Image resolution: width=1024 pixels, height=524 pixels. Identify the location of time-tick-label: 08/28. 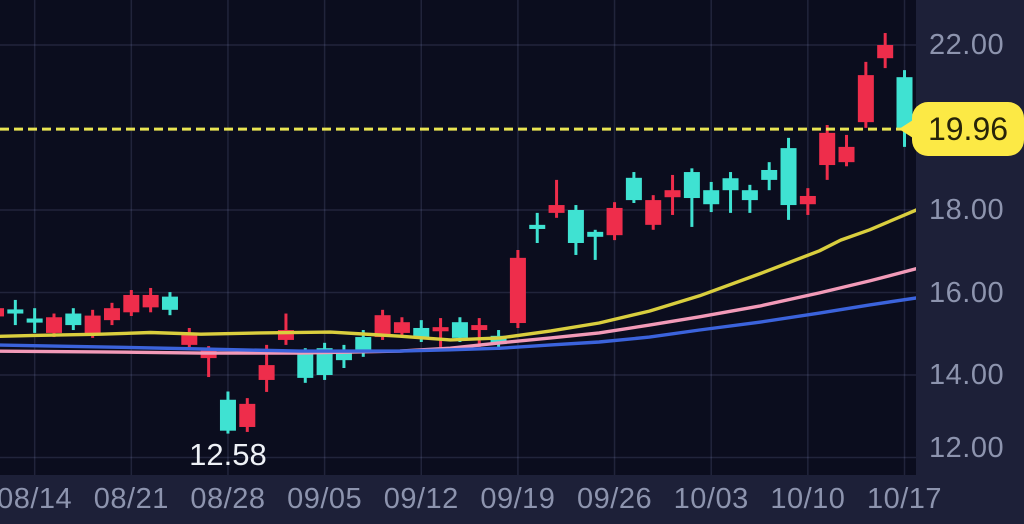
(228, 499).